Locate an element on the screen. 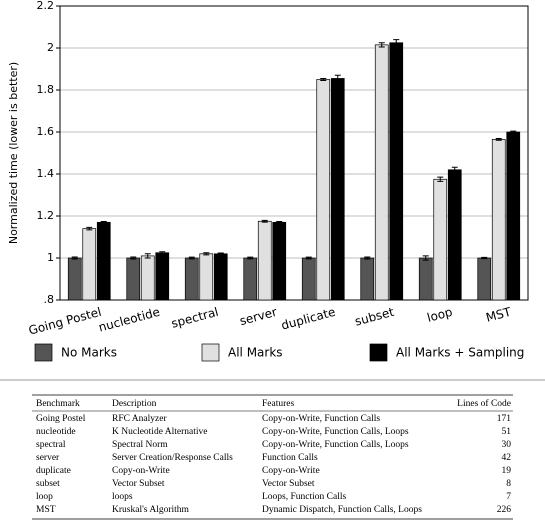 This screenshot has height=524, width=545. y-tick-label: 1.8 is located at coordinates (46, 89).